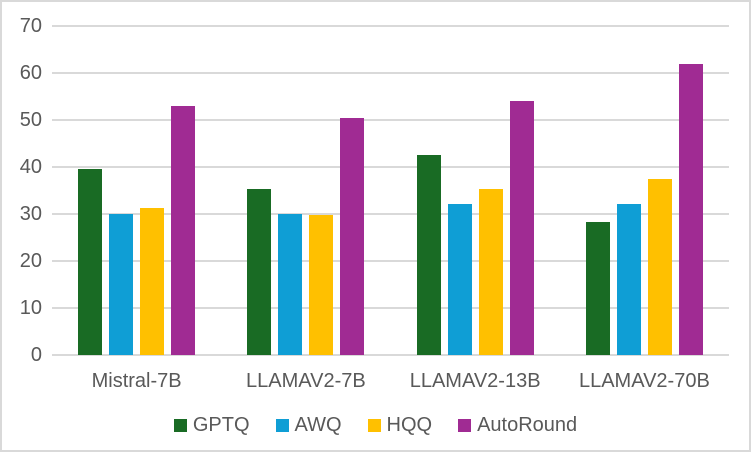 The width and height of the screenshot is (751, 452). I want to click on bar-hqq-mistral-7b, so click(152, 281).